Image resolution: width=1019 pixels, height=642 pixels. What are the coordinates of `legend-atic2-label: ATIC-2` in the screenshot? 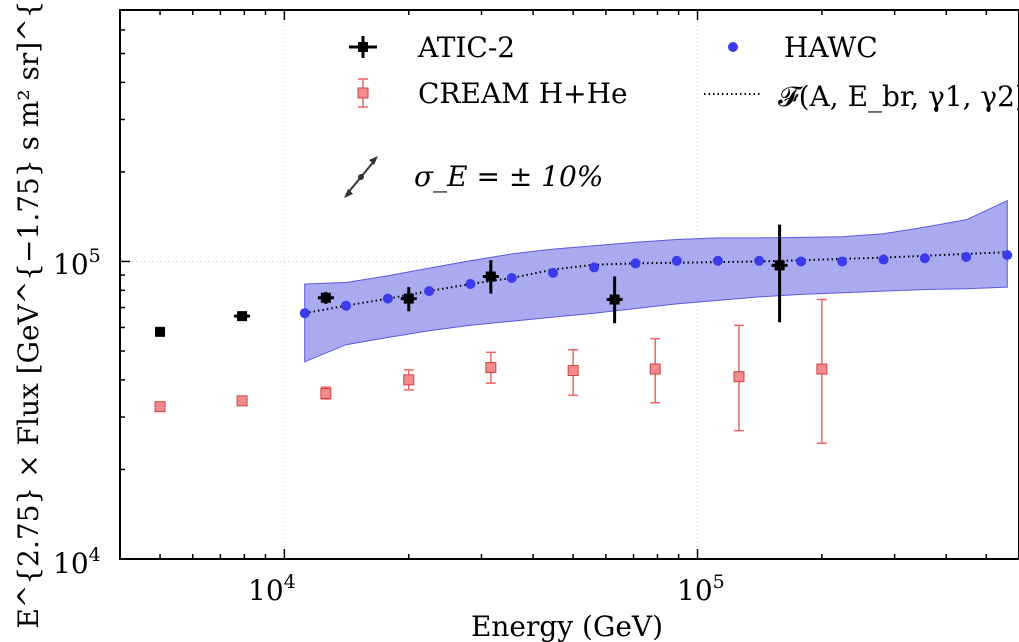 It's located at (466, 47).